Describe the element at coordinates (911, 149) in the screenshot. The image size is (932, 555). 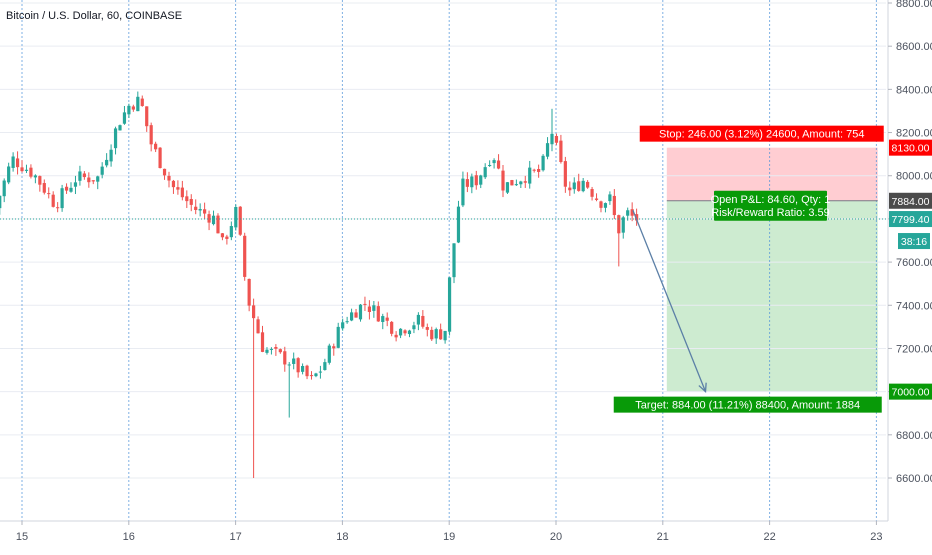
I see `stop-price-tag: 8130.00` at that location.